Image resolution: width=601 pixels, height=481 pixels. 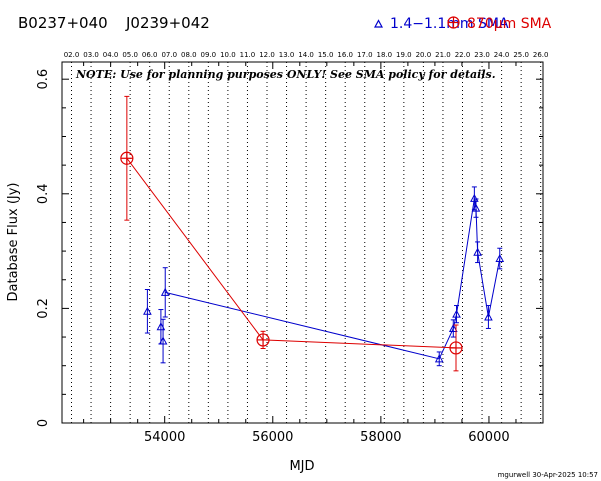 What do you see at coordinates (365, 55) in the screenshot?
I see `top-axis-tick-label: 17.0` at bounding box center [365, 55].